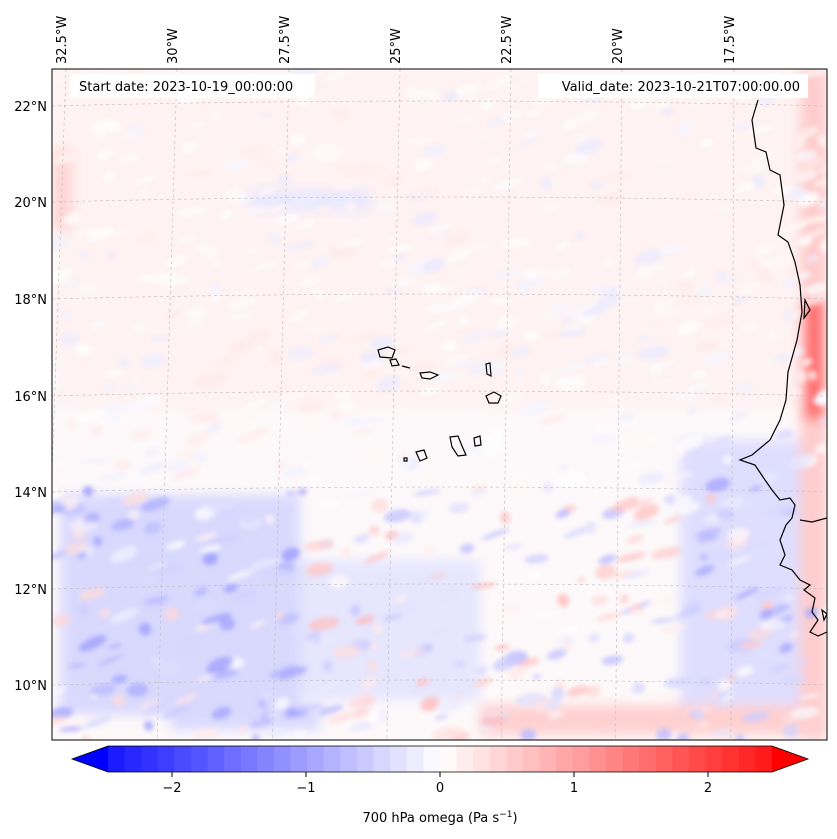 This screenshot has width=837, height=839. I want to click on island-santiago, so click(458, 446).